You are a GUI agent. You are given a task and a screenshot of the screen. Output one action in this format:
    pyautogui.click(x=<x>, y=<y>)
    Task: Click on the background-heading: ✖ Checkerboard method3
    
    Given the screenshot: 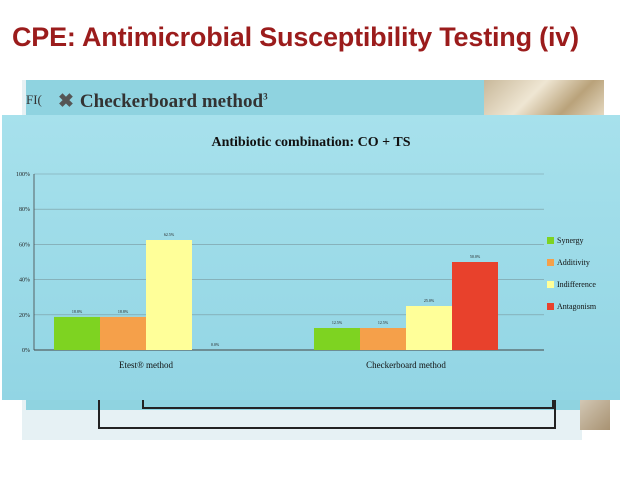 What is the action you would take?
    pyautogui.click(x=163, y=101)
    